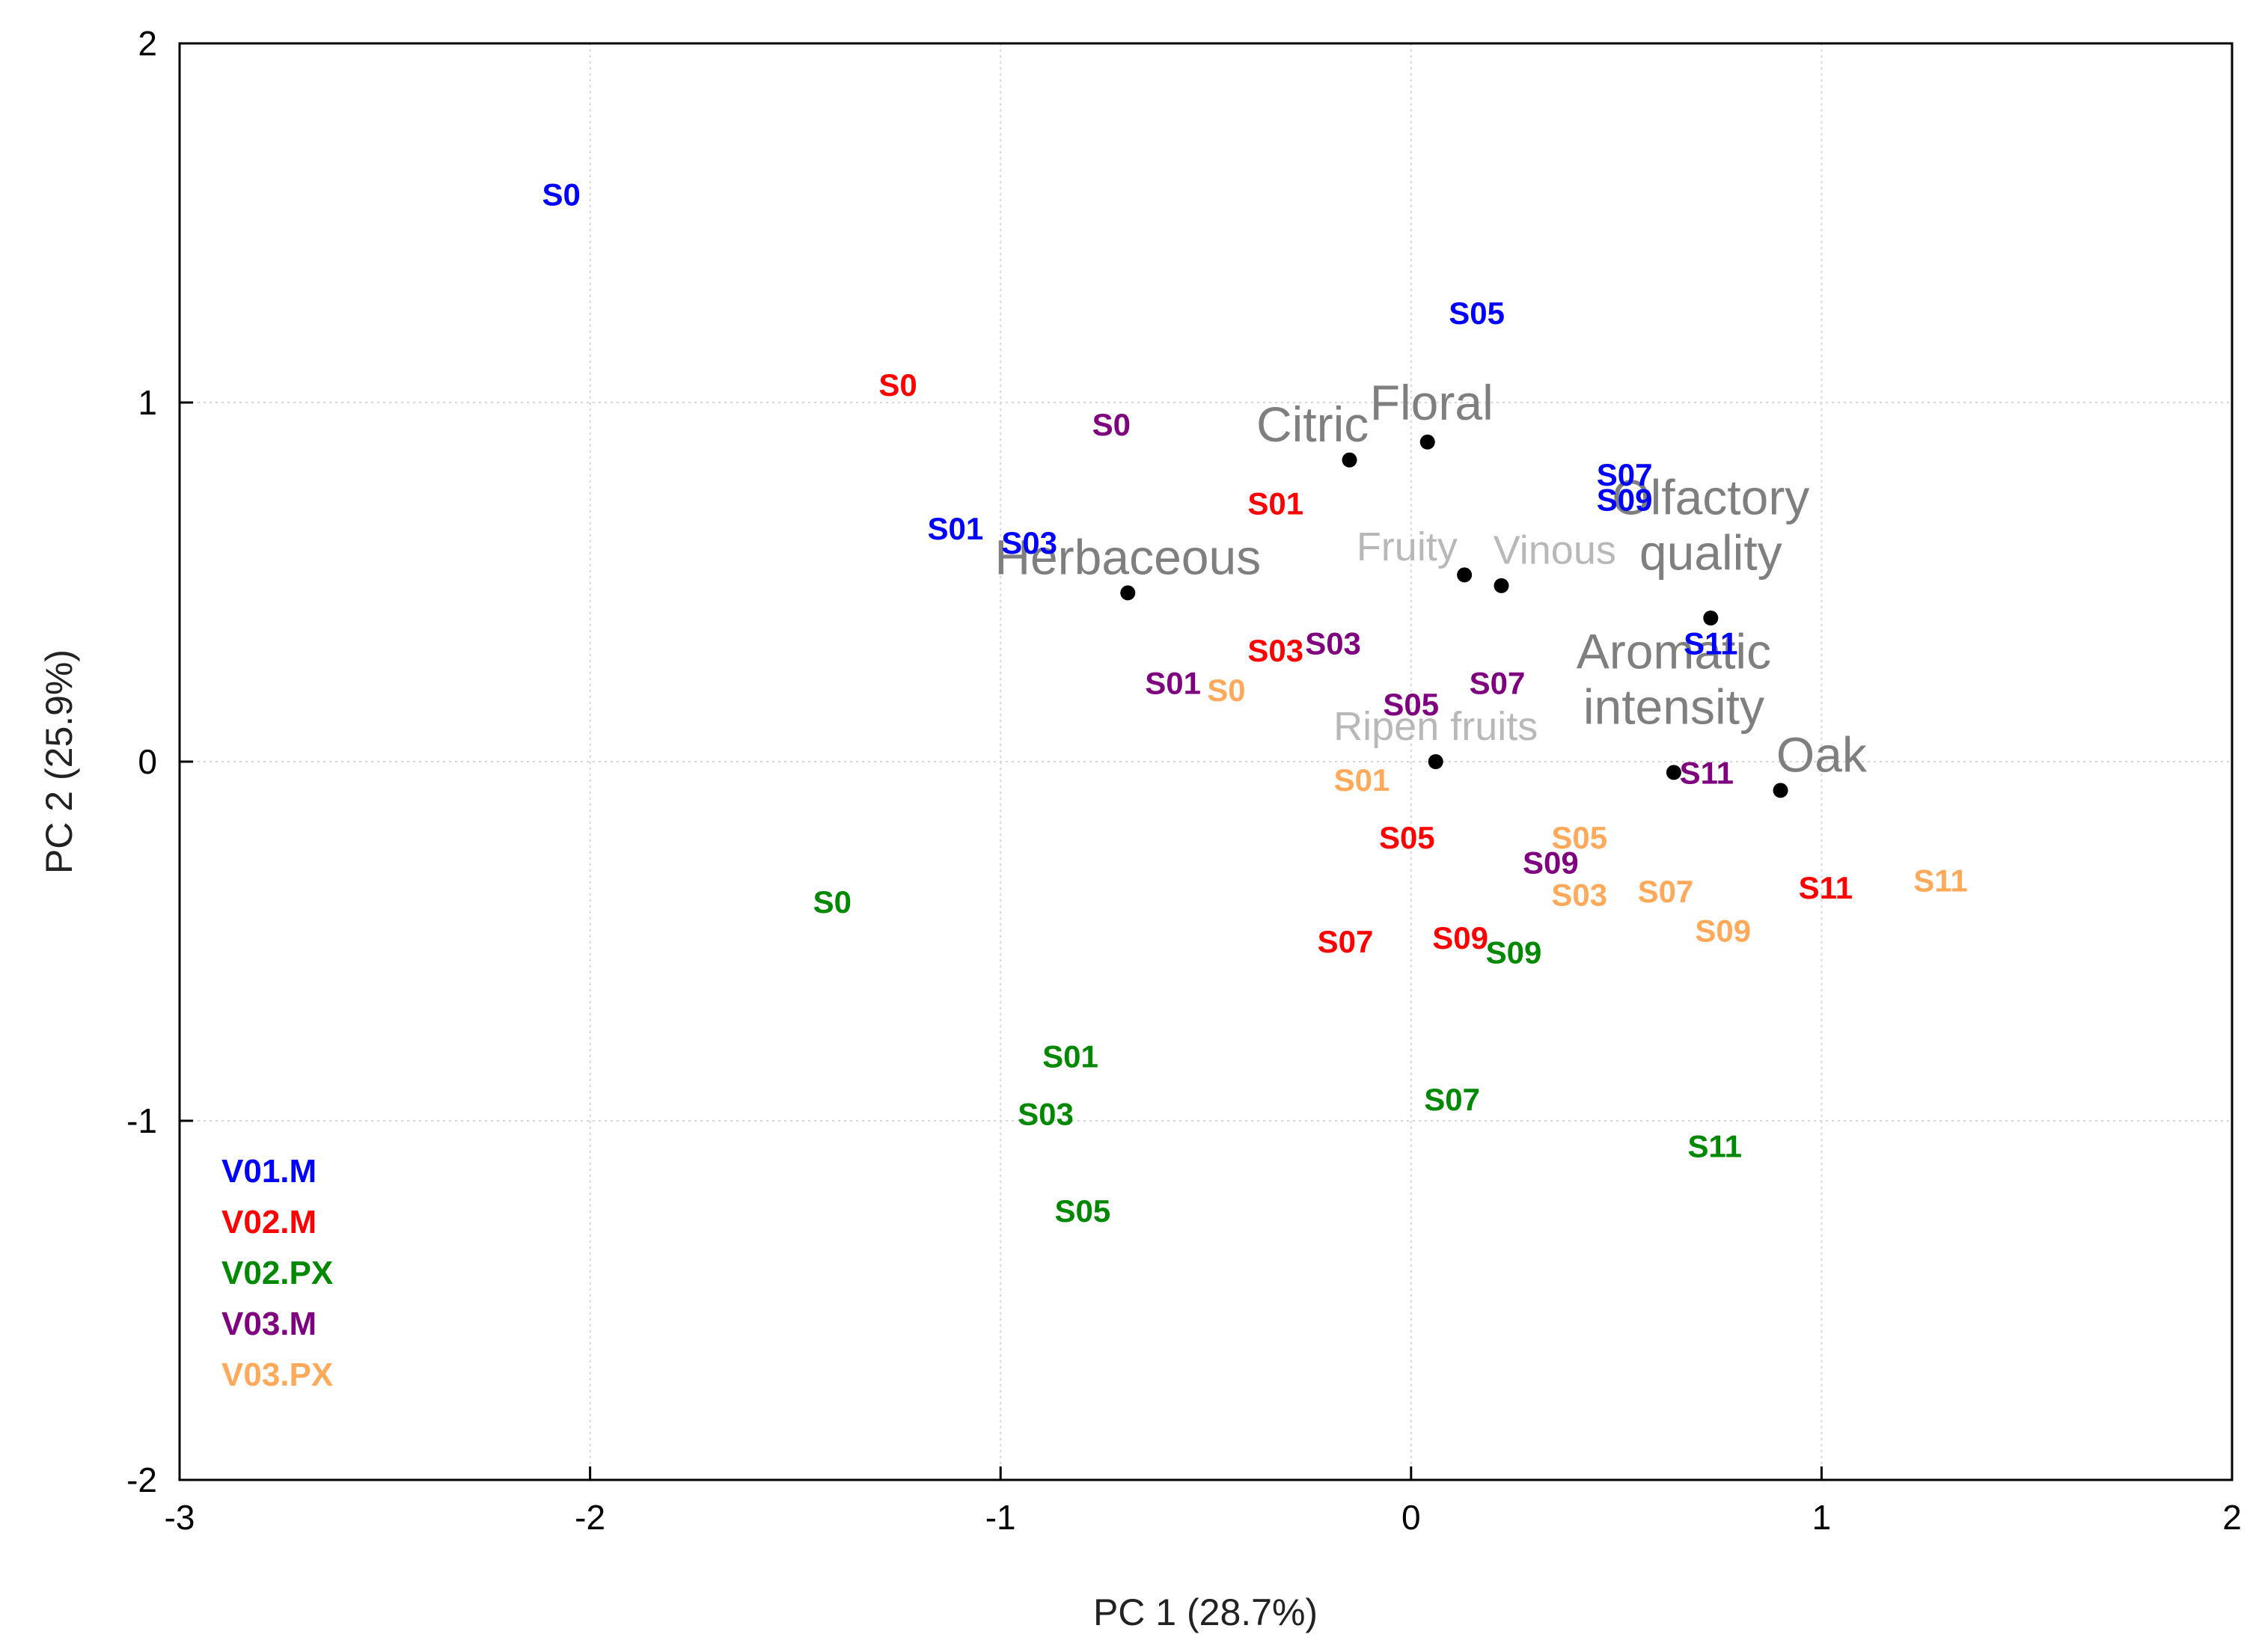  What do you see at coordinates (1822, 755) in the screenshot?
I see `variable-label: Oak` at bounding box center [1822, 755].